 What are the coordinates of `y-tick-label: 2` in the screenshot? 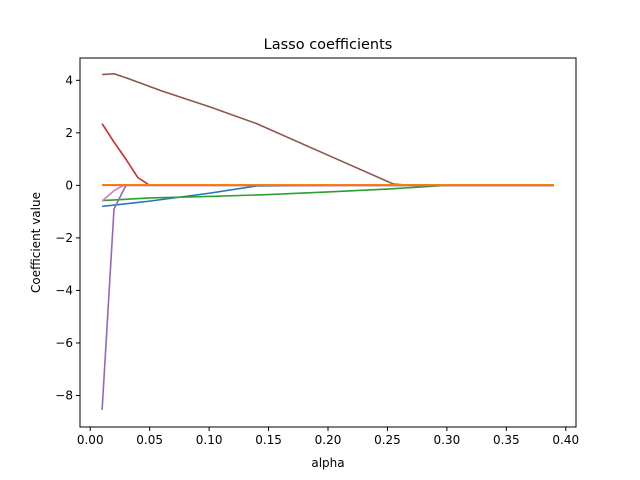 It's located at (69, 133).